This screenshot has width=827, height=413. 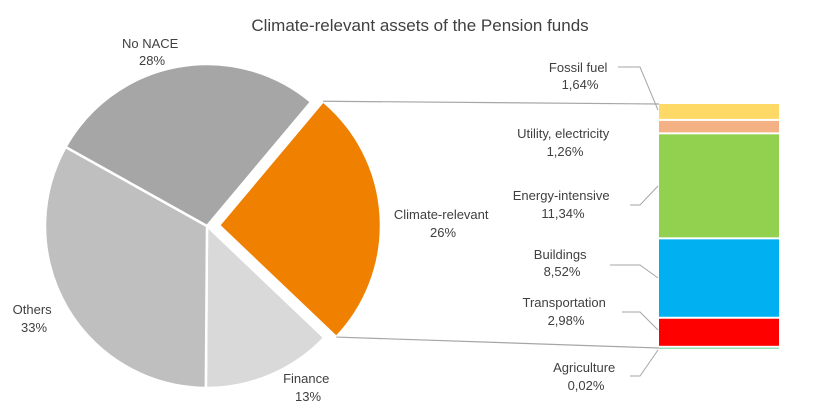 I want to click on bar-segment-utility-electricity, so click(x=719, y=126).